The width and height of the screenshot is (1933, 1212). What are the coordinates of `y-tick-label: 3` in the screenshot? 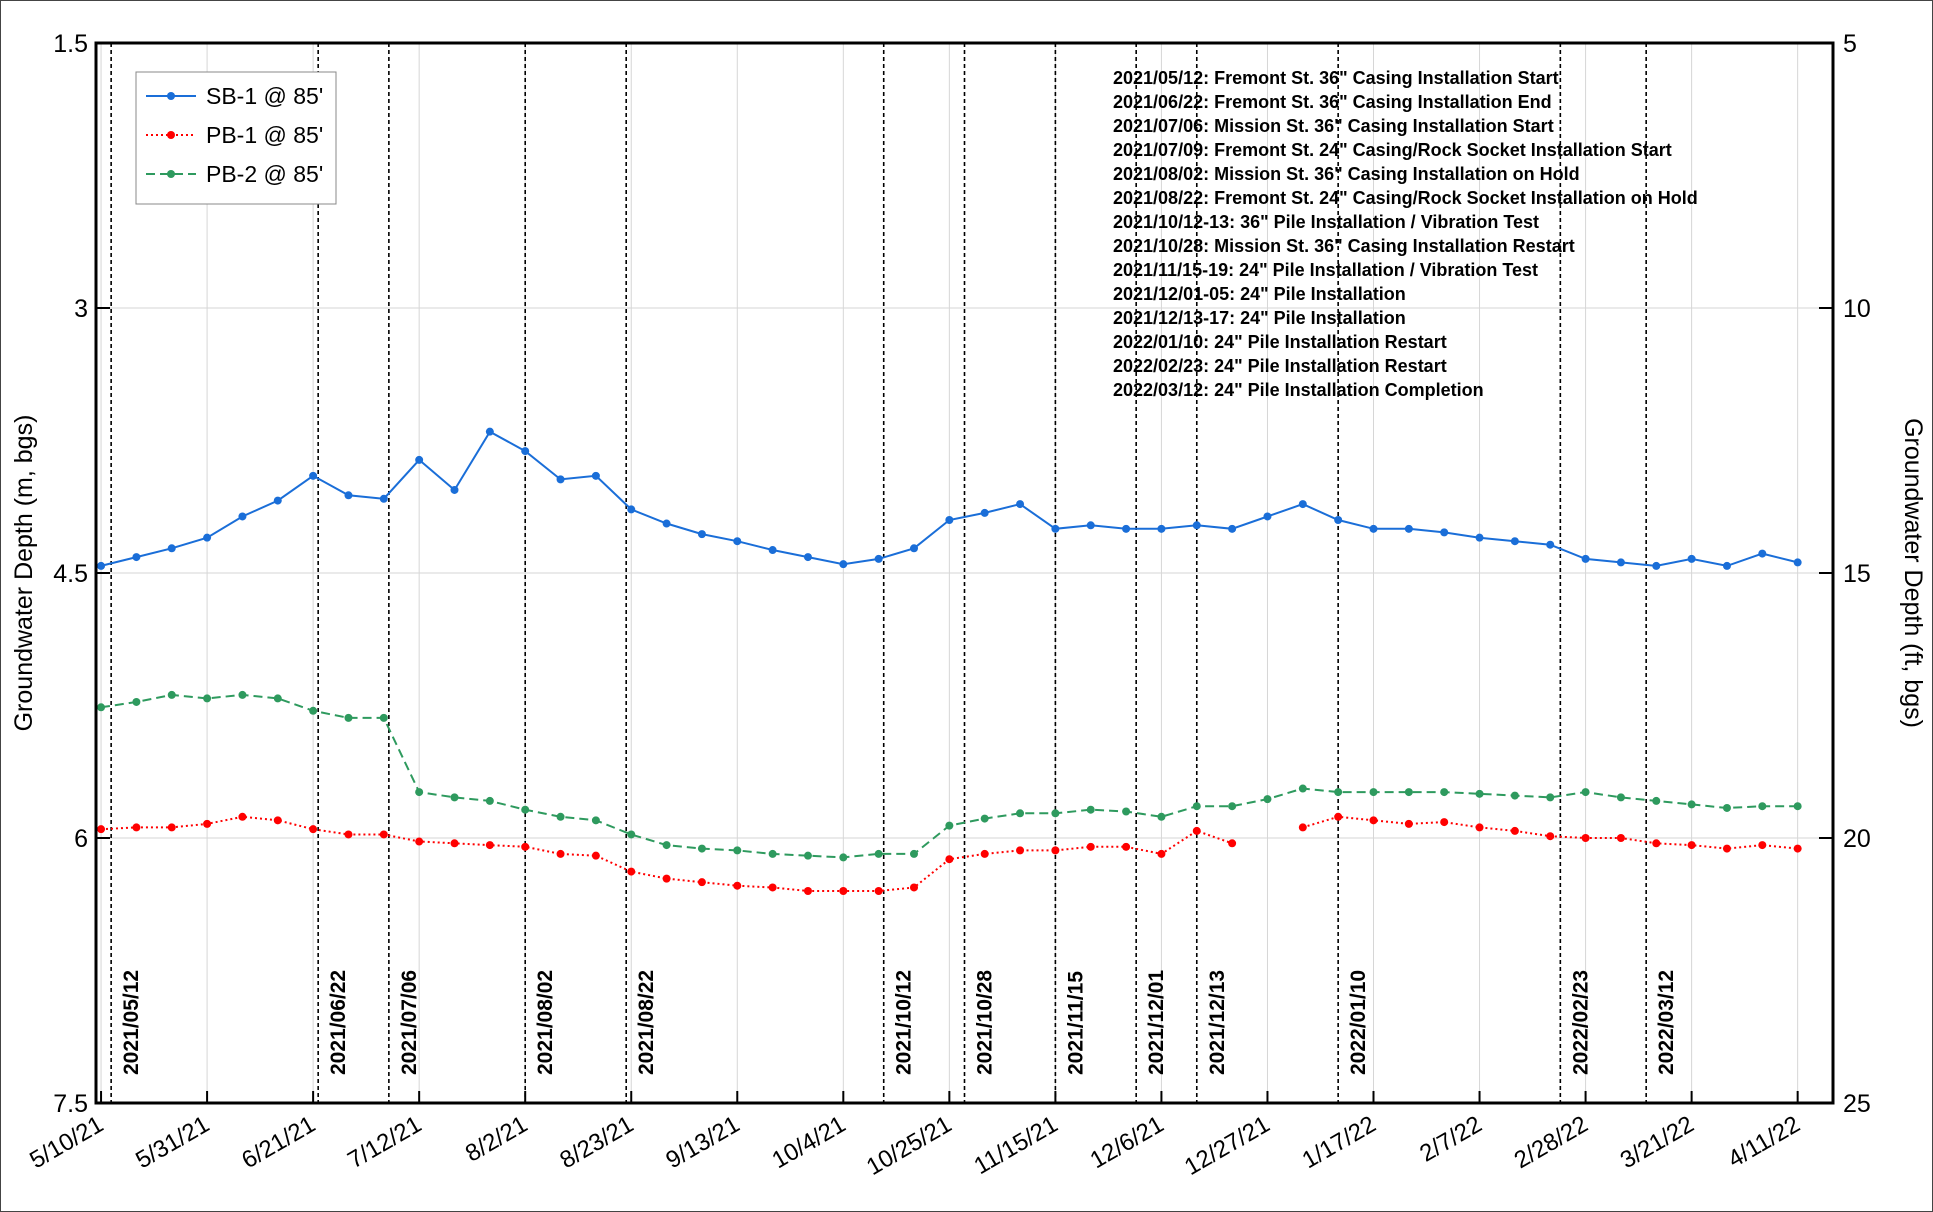 It's located at (81, 309).